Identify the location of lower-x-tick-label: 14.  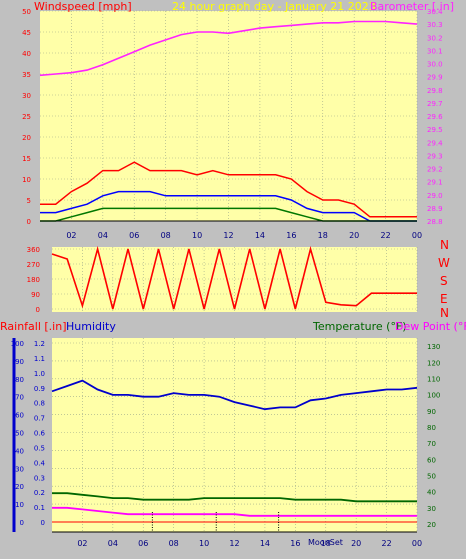
(265, 543).